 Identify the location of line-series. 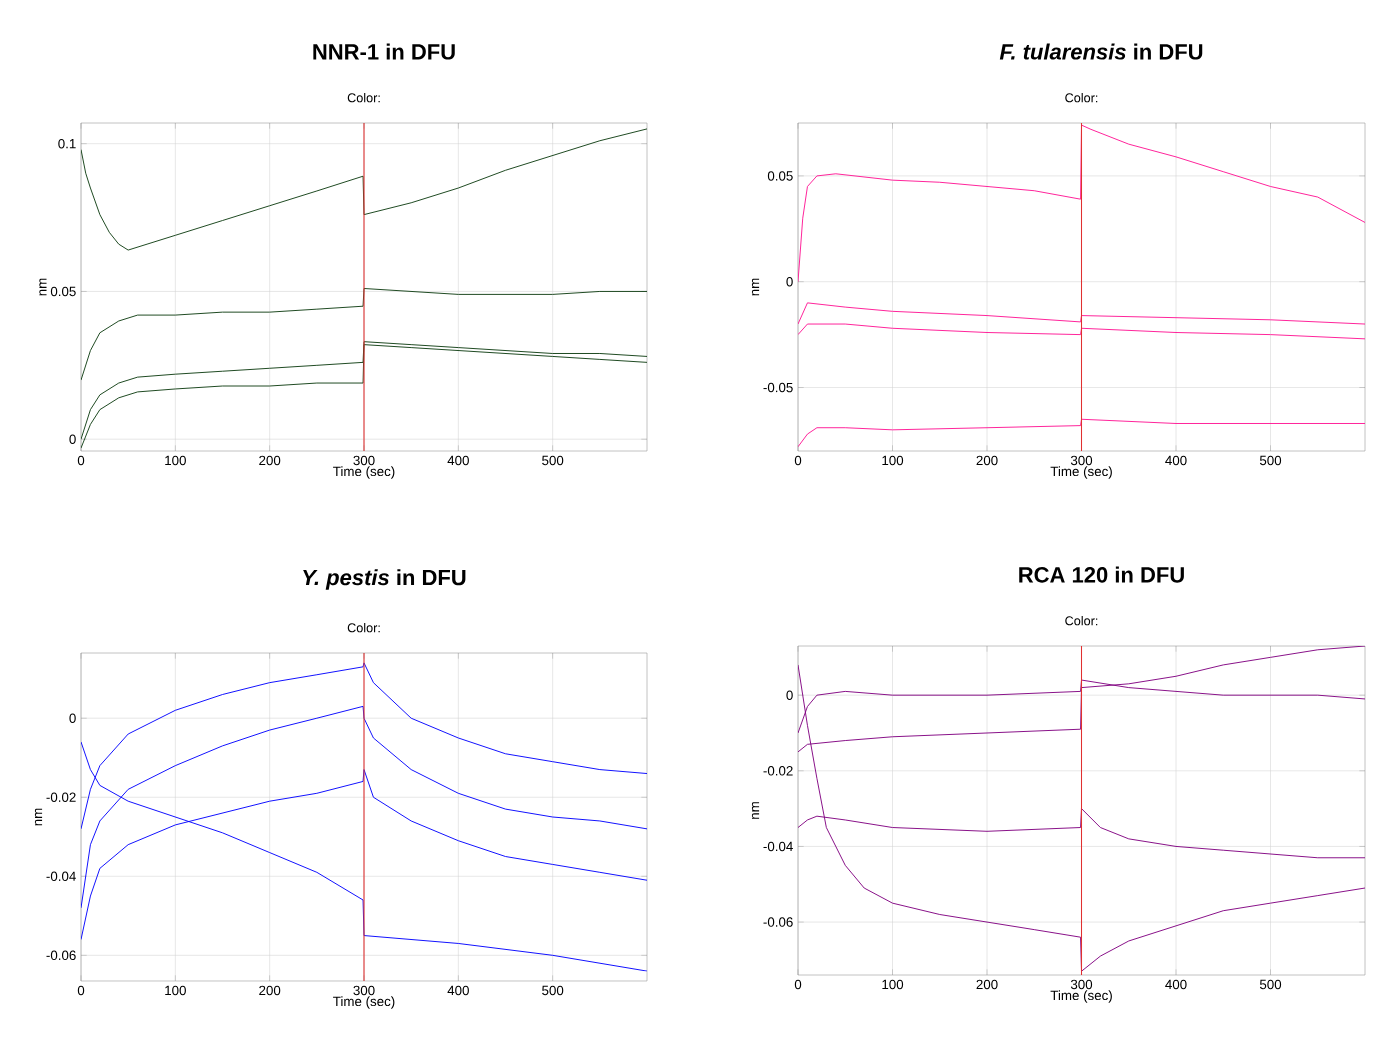
(1082, 331).